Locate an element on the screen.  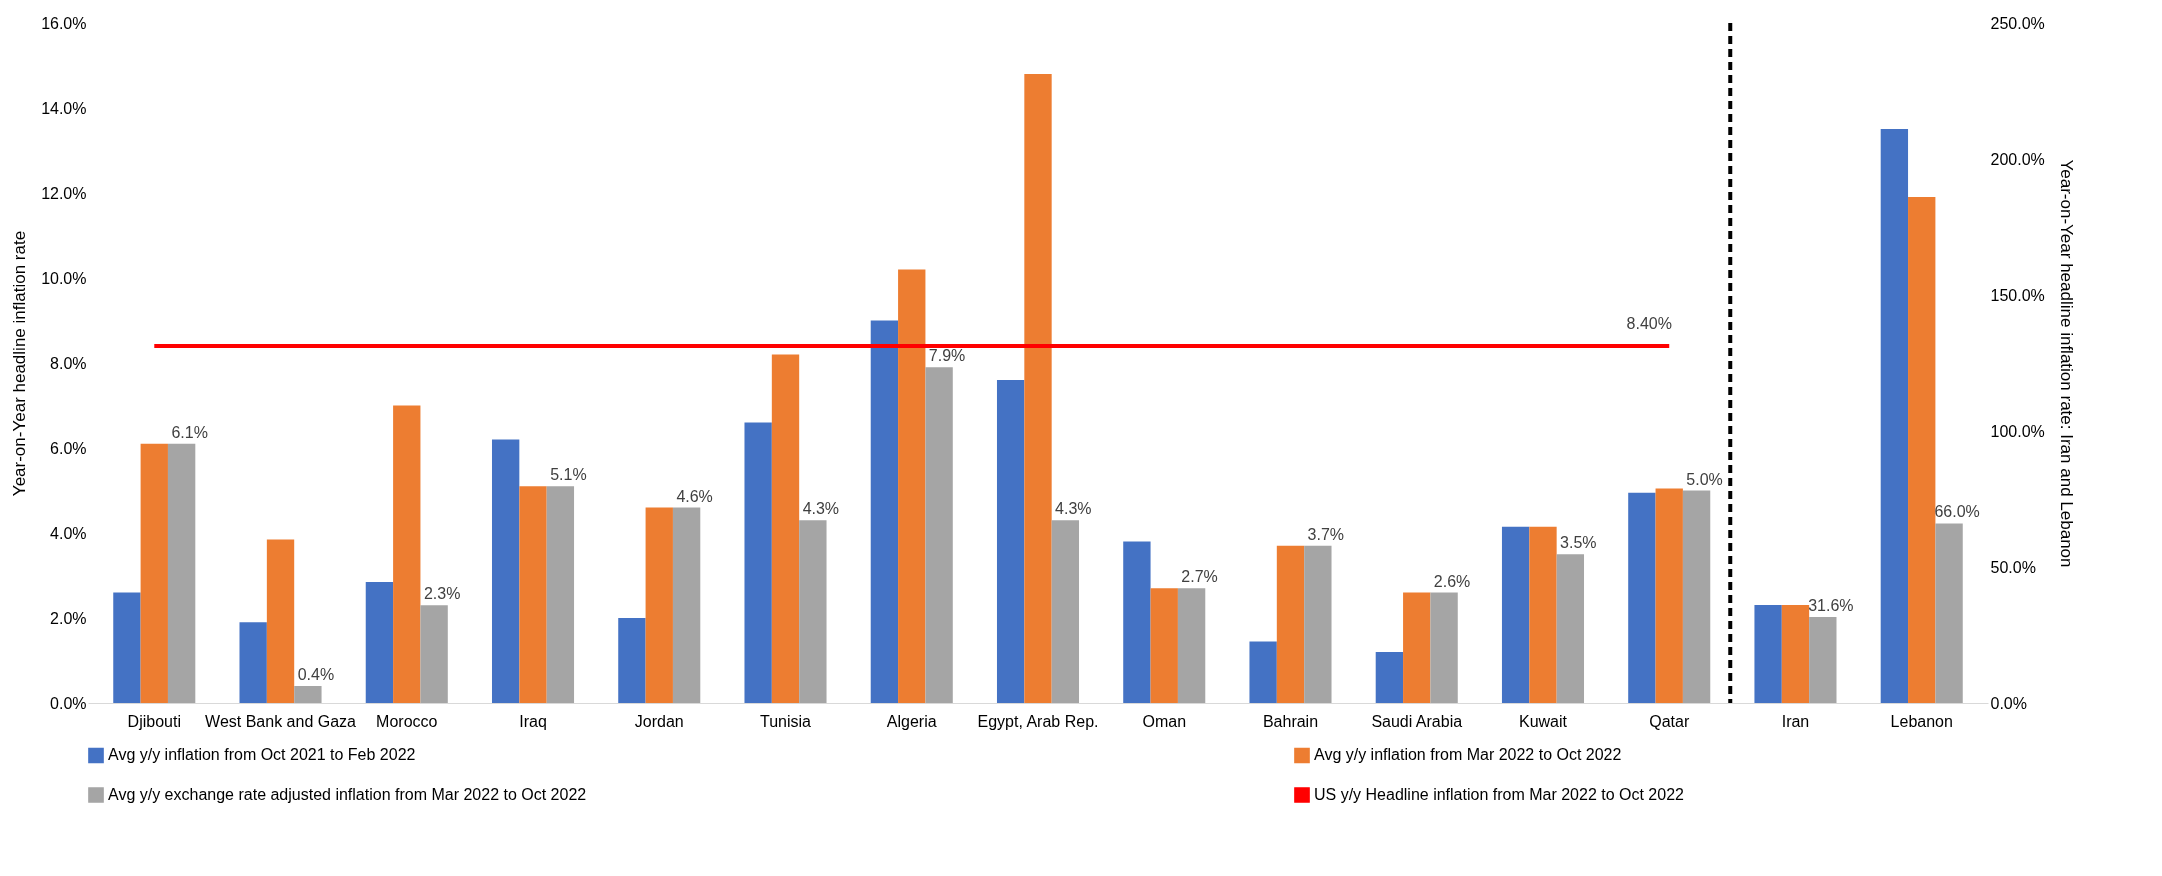
data-label: 2.7% is located at coordinates (1199, 577).